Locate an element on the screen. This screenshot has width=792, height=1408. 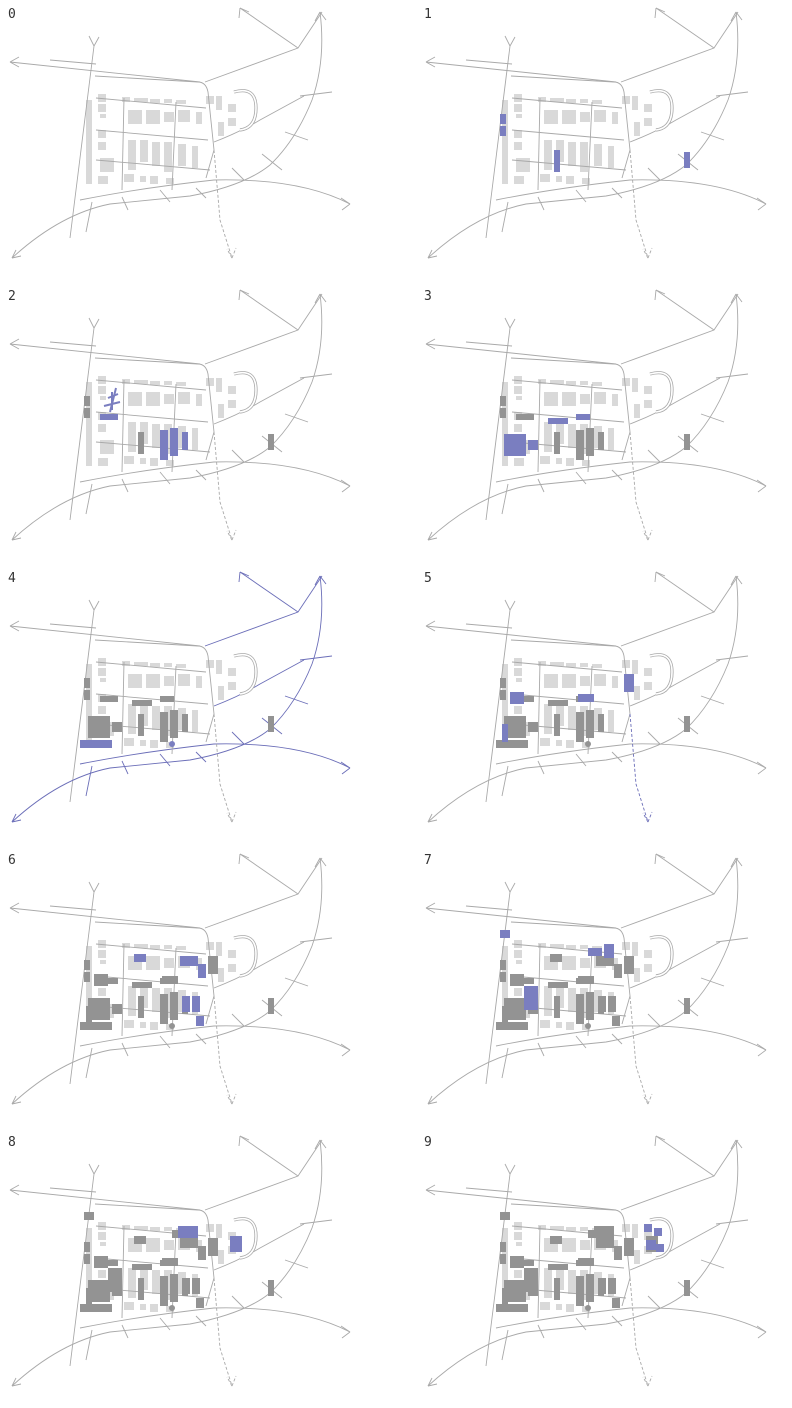
road-network is located at coordinates (180, 1261).